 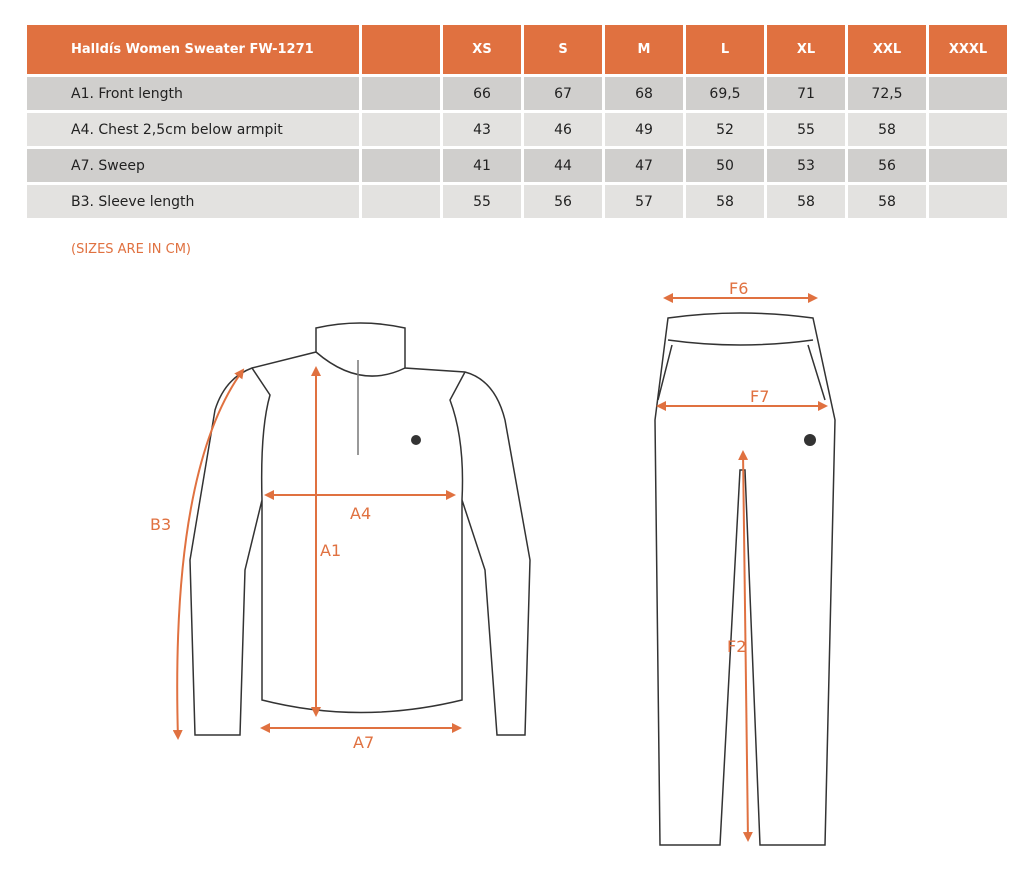 I want to click on table-row: A4. Chest 2,5cm below armpit 43 46 49 52 55 58, so click(x=517, y=129).